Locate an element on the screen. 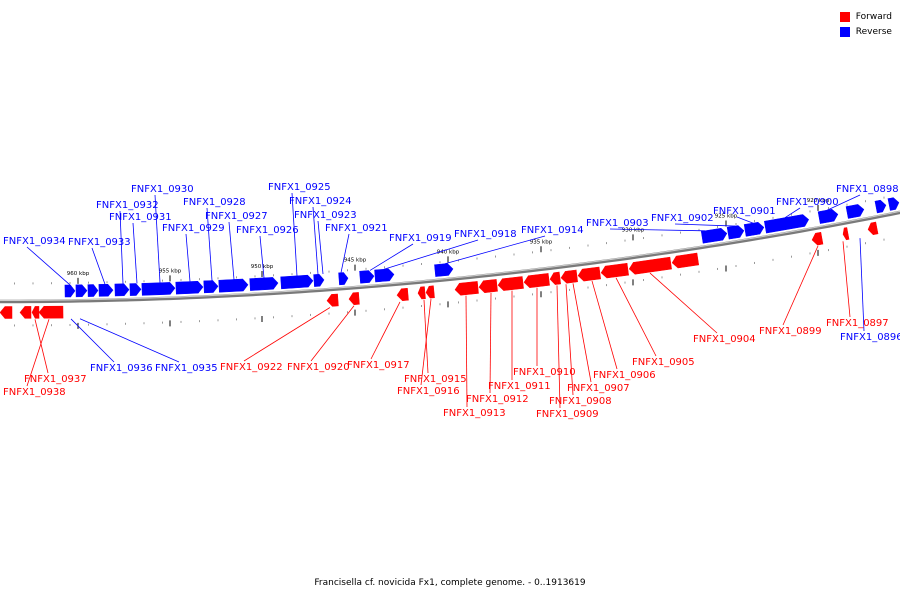  reverse-gene-label: FNFX1_0923 is located at coordinates (325, 215).